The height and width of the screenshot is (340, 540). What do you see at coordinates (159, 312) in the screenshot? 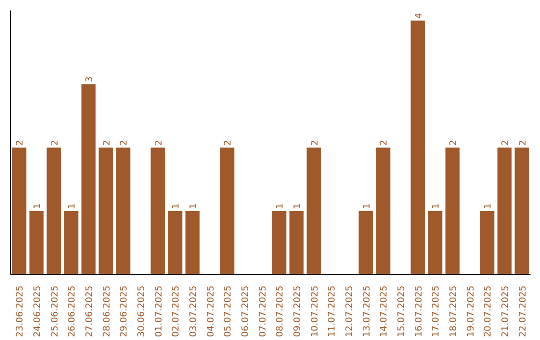
I see `x-tick-label: 01.07.2025` at bounding box center [159, 312].